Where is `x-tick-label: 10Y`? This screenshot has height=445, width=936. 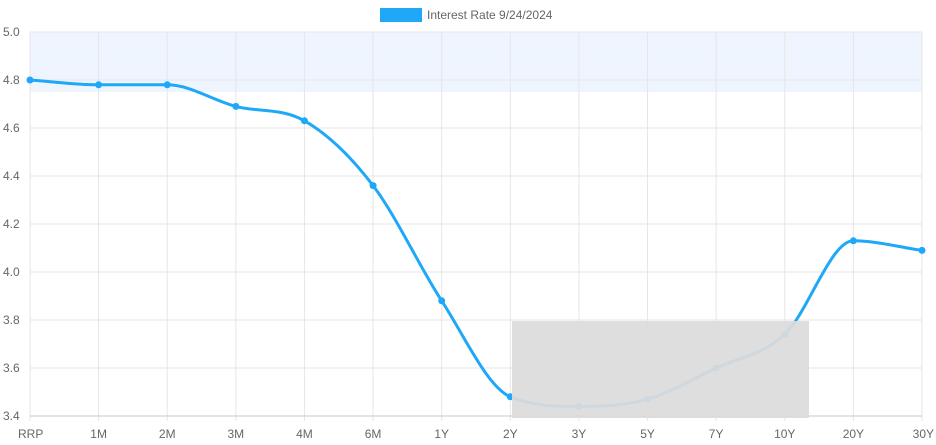
x-tick-label: 10Y is located at coordinates (784, 434).